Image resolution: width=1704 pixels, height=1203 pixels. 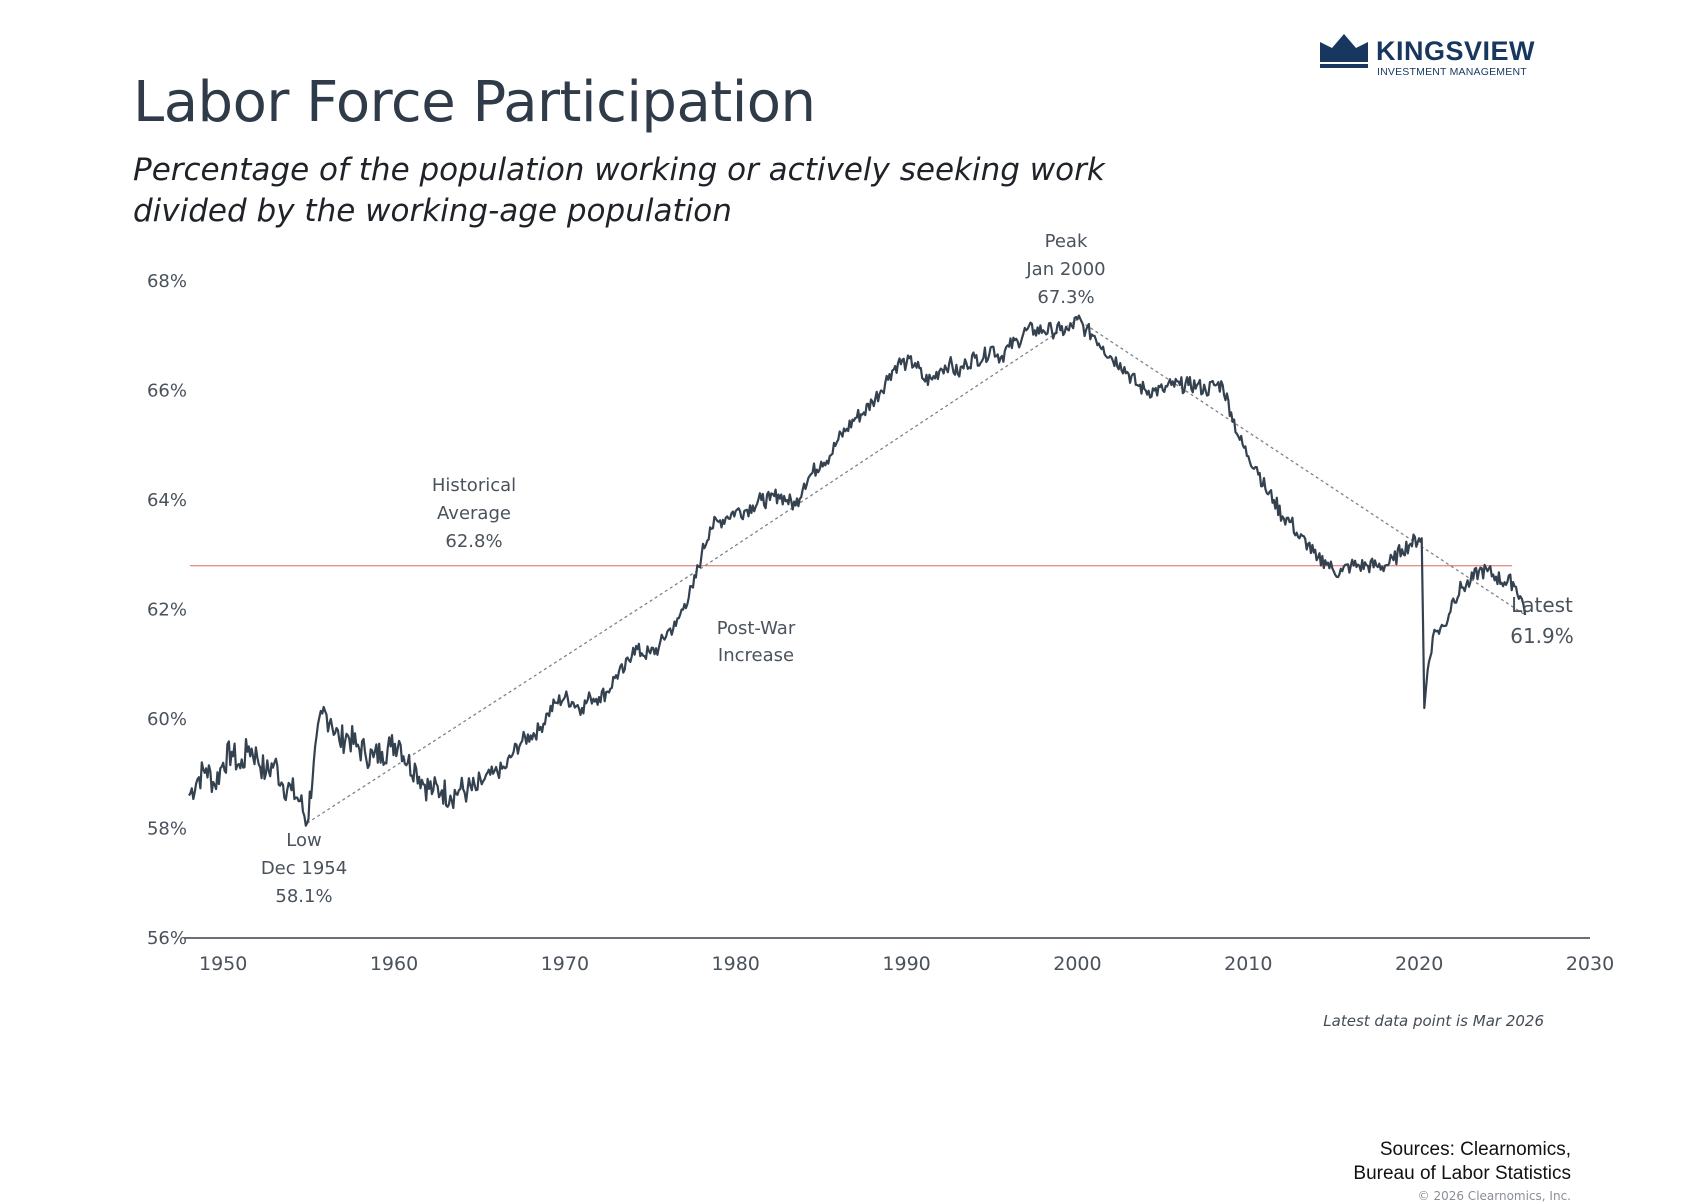 I want to click on annotation-post-war: Post-War, so click(x=756, y=628).